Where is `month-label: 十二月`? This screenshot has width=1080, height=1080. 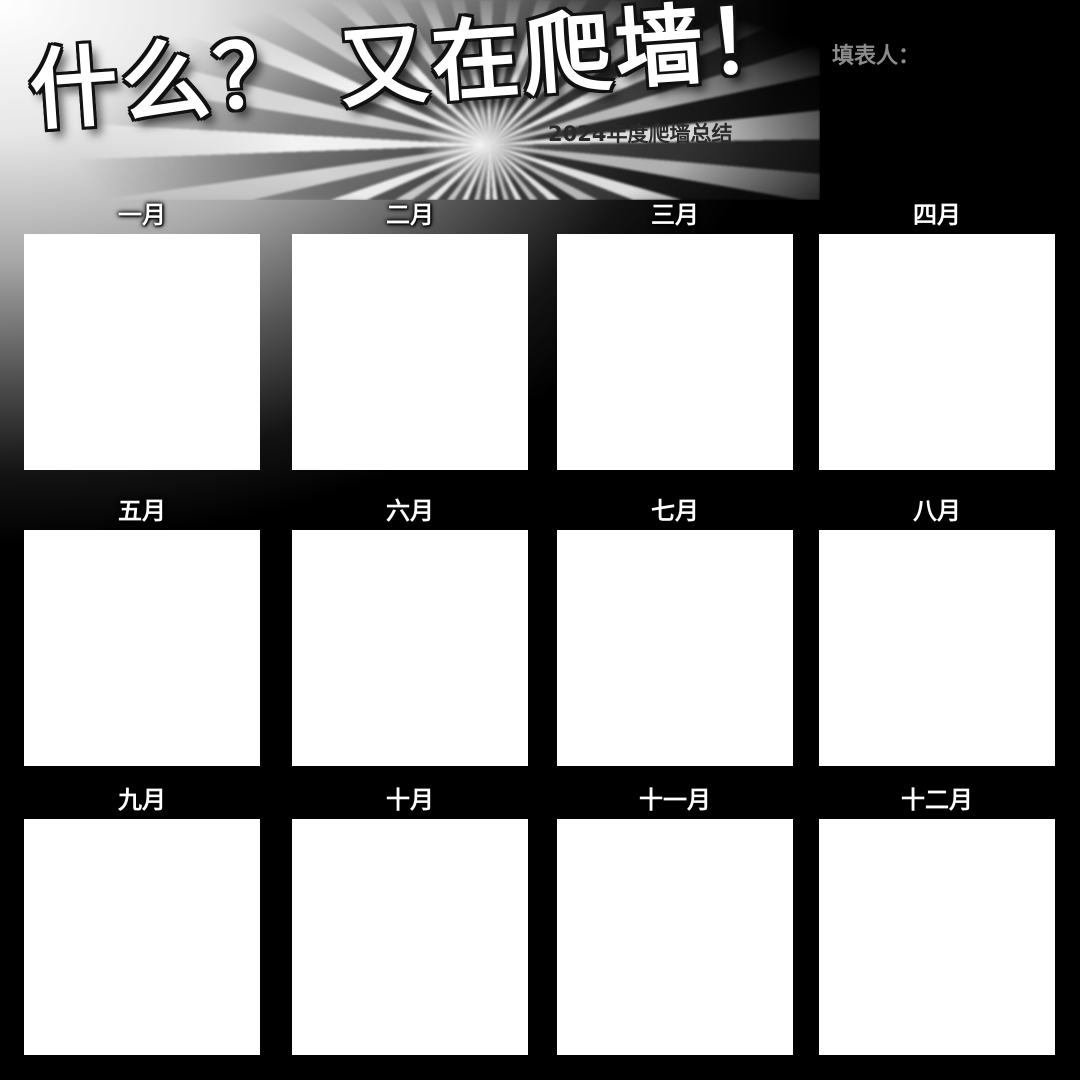 month-label: 十二月 is located at coordinates (937, 800).